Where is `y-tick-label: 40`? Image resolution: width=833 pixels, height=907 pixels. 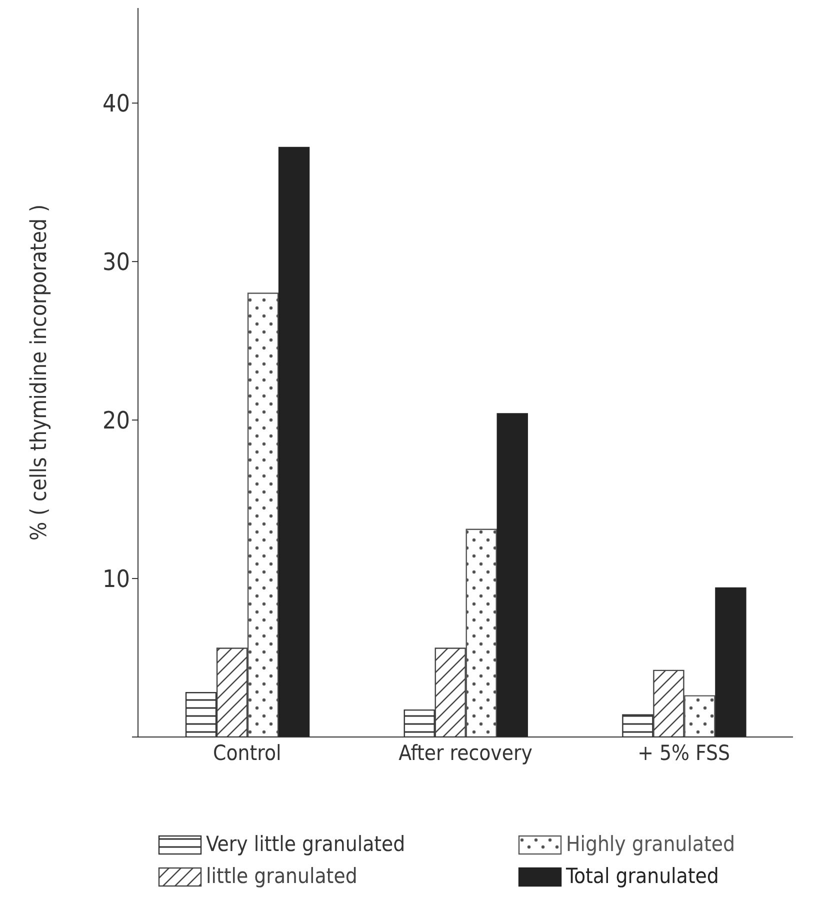
y-tick-label: 40 is located at coordinates (116, 104).